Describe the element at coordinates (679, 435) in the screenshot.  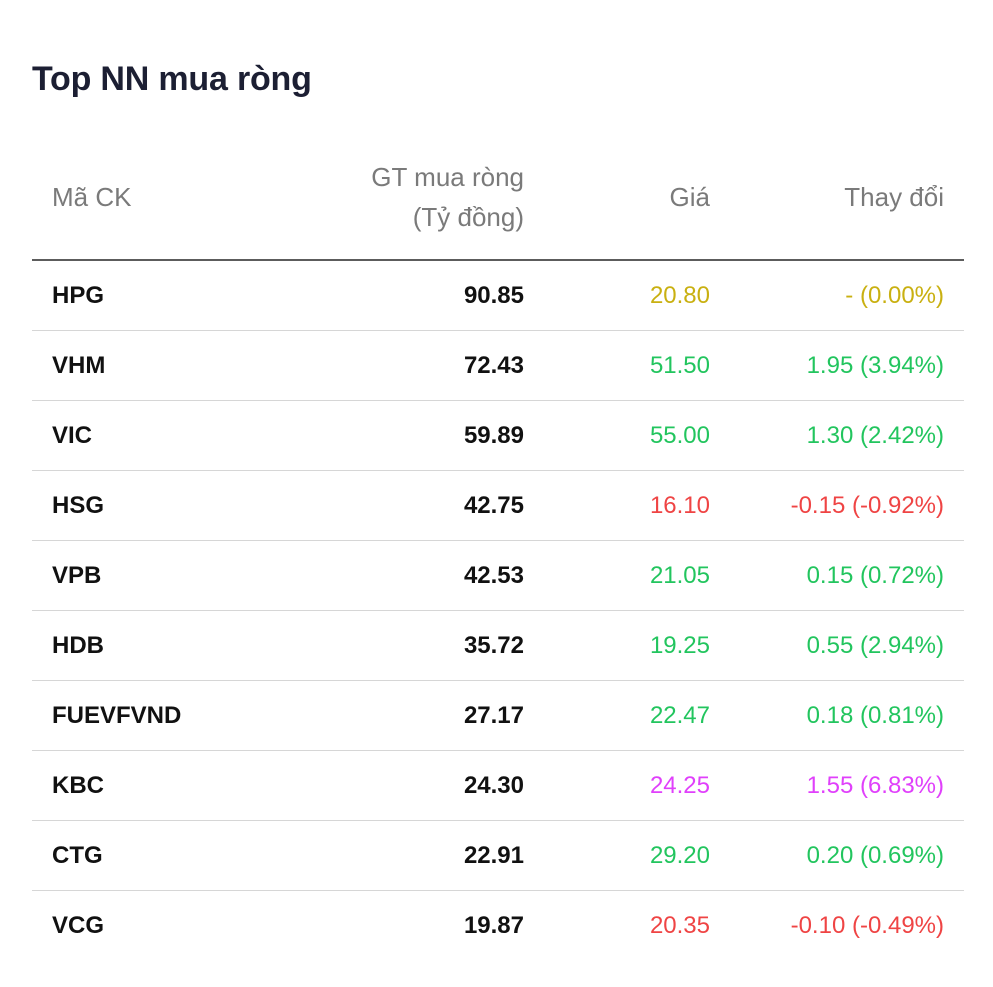
I see `price: 55.00` at that location.